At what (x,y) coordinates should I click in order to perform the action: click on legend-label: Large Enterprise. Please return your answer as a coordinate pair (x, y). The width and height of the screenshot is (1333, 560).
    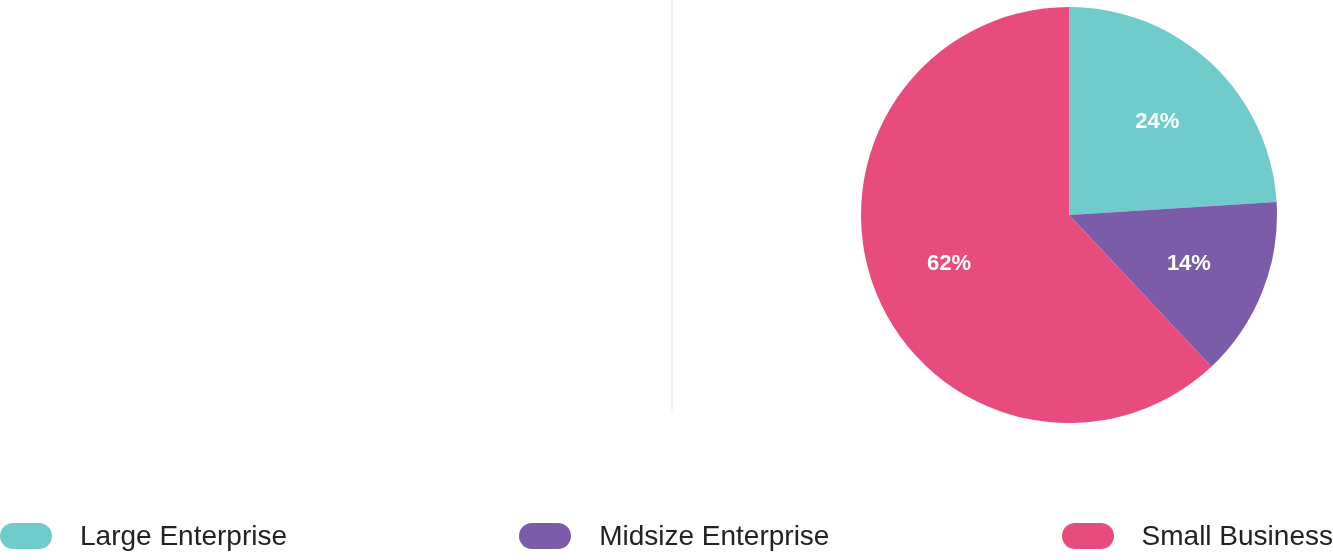
    Looking at the image, I should click on (184, 536).